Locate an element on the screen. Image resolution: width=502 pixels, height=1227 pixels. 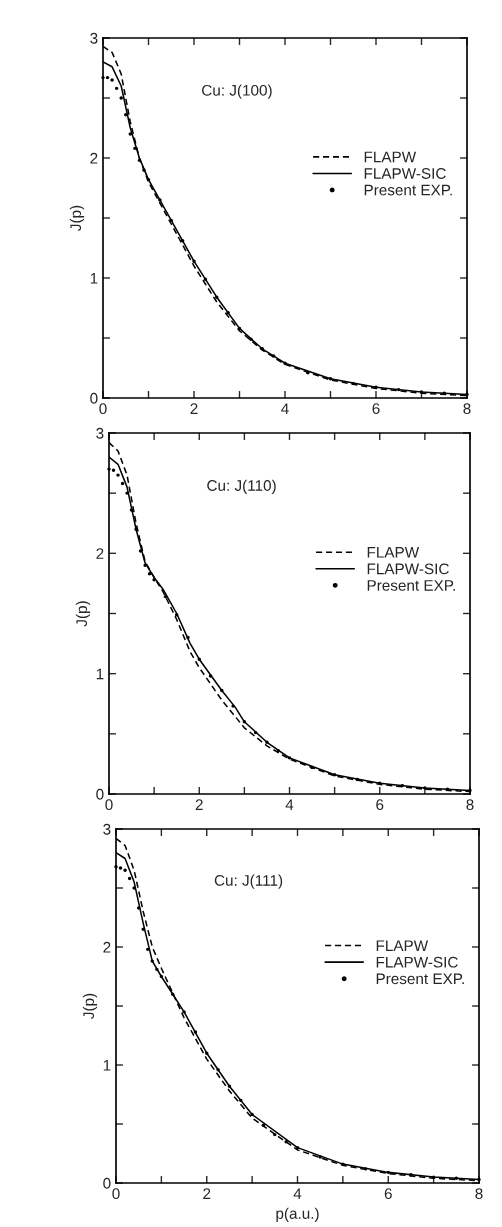
text: Cu: J(100) is located at coordinates (237, 91).